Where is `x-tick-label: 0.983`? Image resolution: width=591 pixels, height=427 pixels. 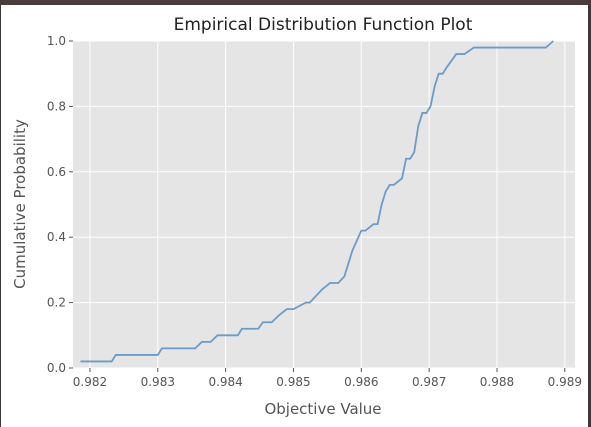 x-tick-label: 0.983 is located at coordinates (158, 382).